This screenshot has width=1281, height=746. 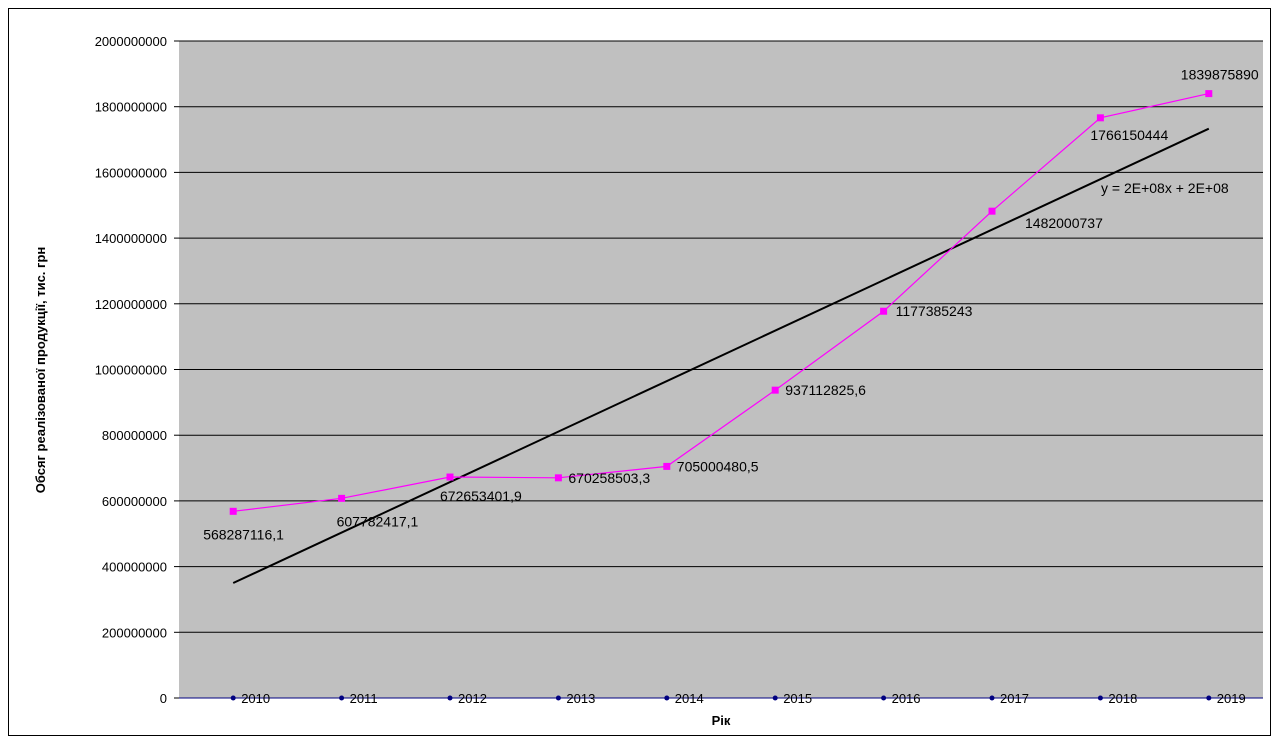 I want to click on y-tick-label: 200000000, so click(x=134, y=632).